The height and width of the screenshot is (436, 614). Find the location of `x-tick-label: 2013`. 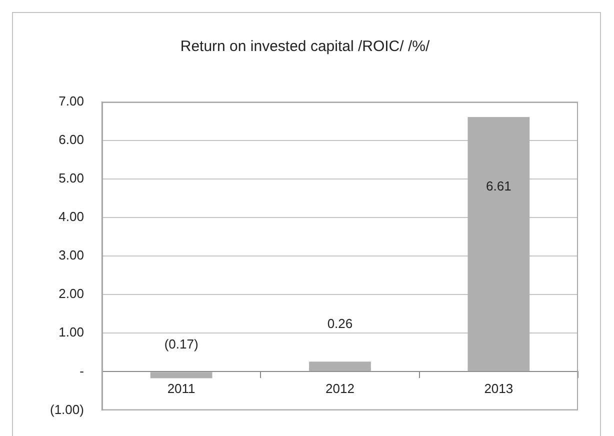

x-tick-label: 2013 is located at coordinates (499, 388).